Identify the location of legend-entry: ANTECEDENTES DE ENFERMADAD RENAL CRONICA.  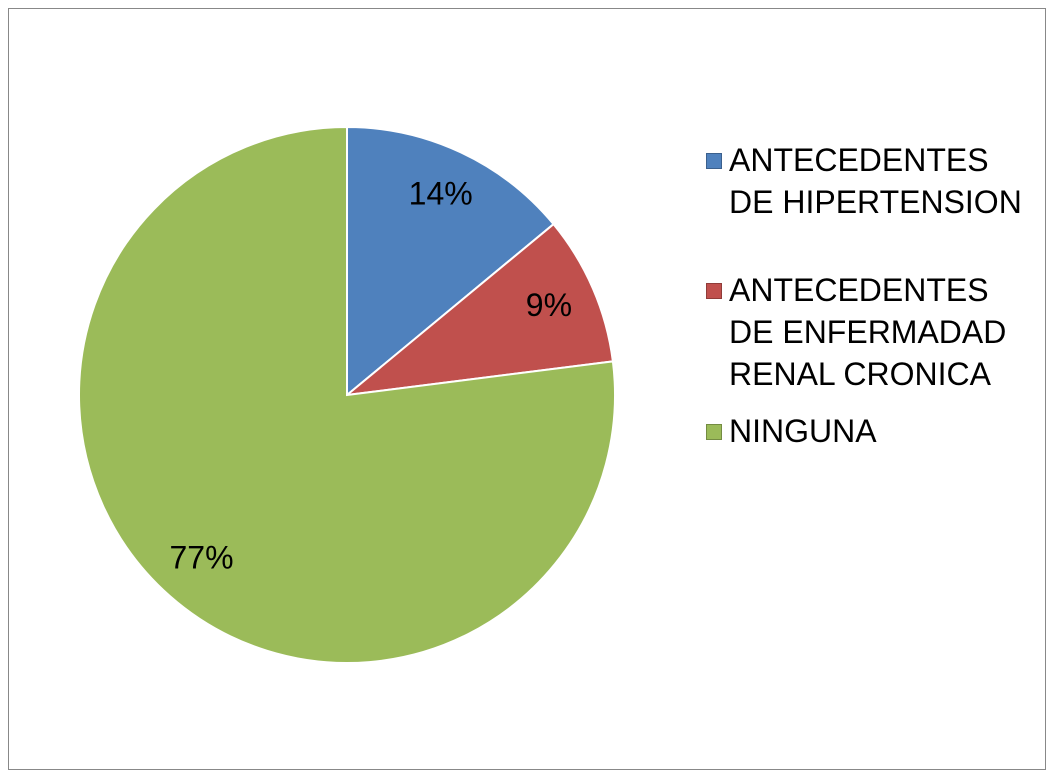
(878, 332).